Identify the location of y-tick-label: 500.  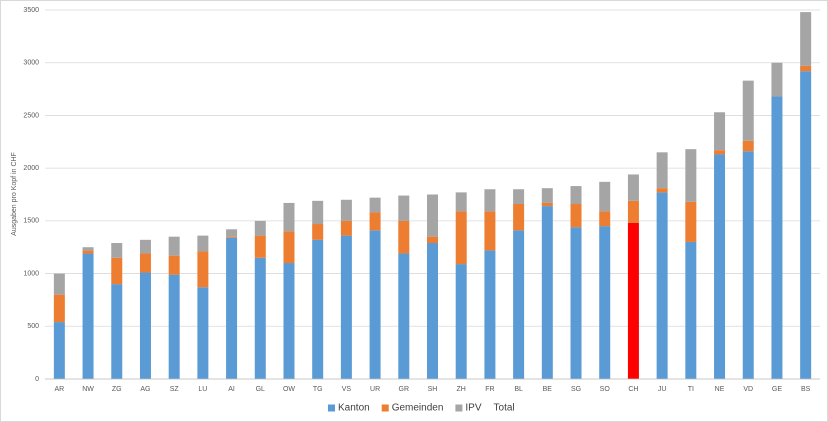
(33, 326).